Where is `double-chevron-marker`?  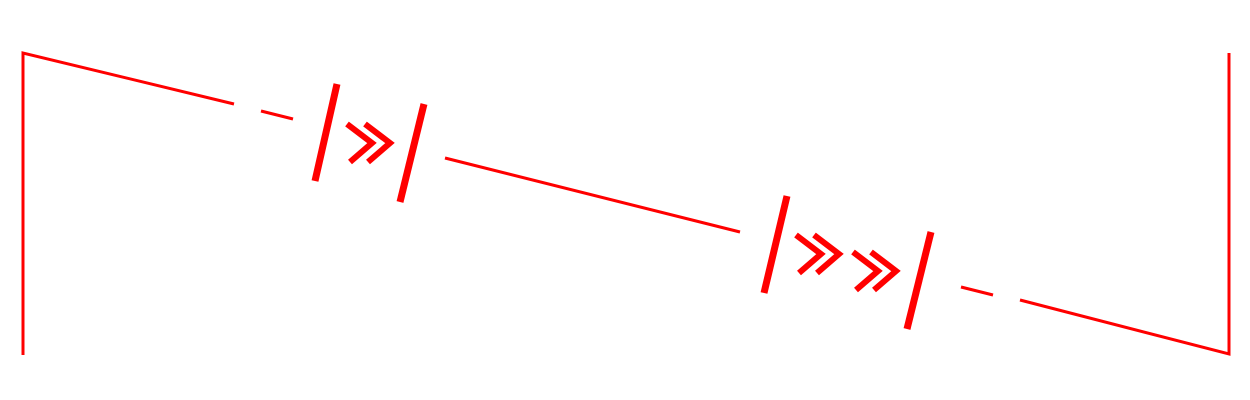 double-chevron-marker is located at coordinates (847, 262).